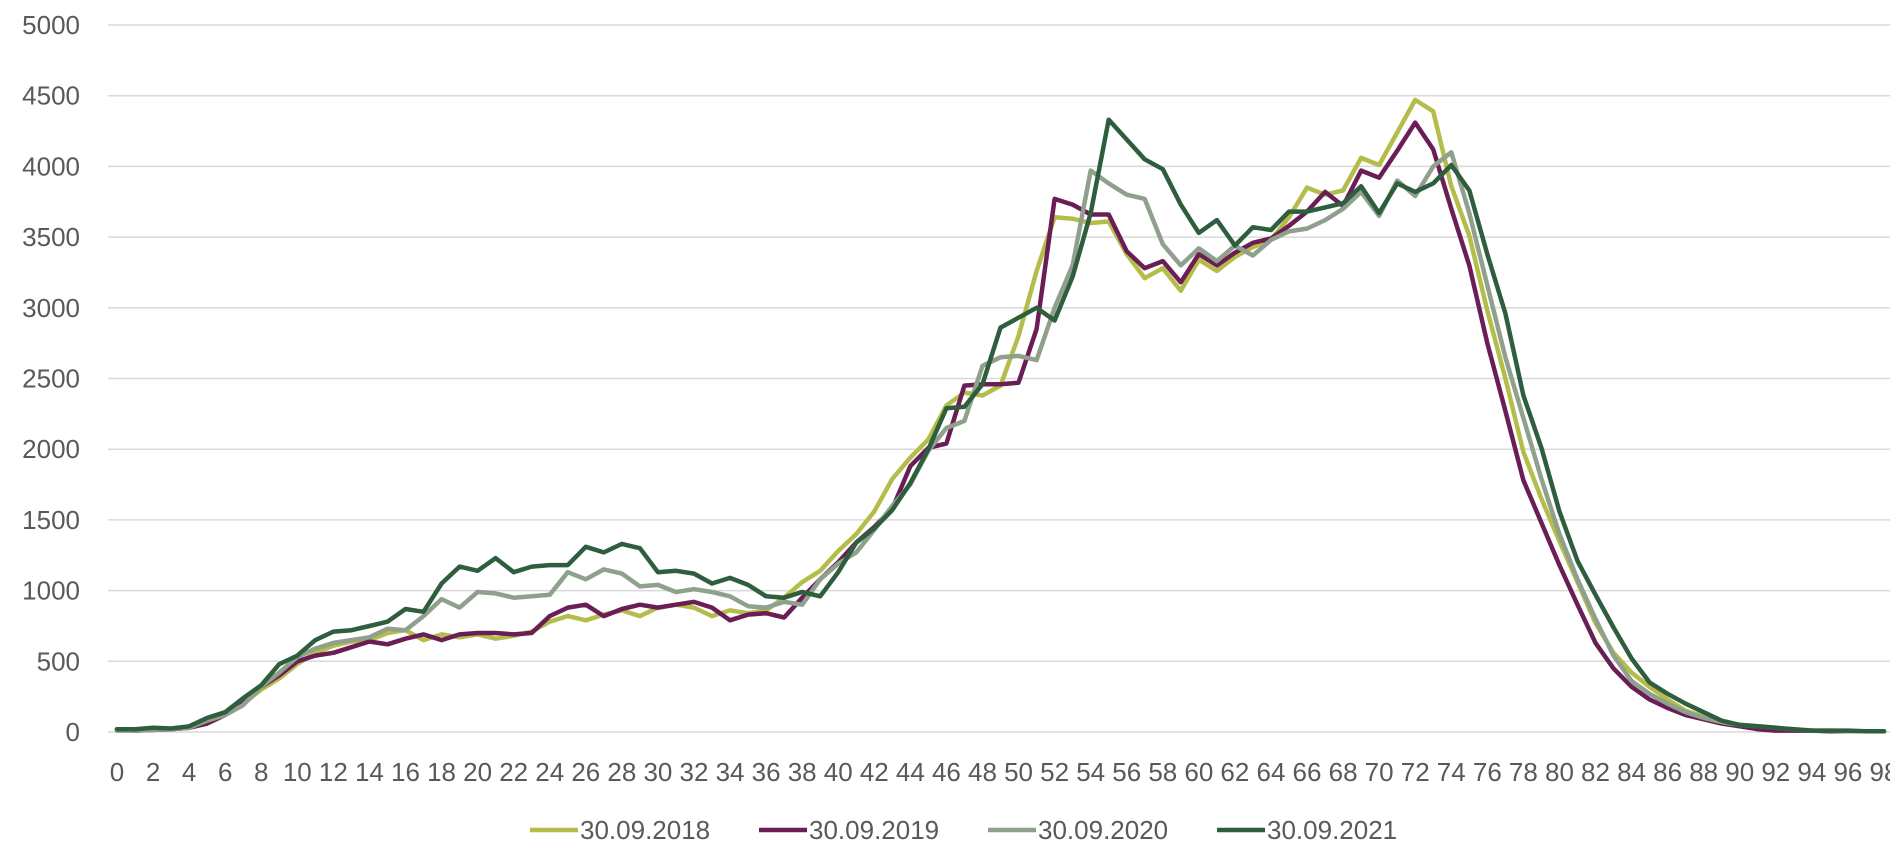 The width and height of the screenshot is (1890, 845). I want to click on x-tick-label: 30, so click(657, 772).